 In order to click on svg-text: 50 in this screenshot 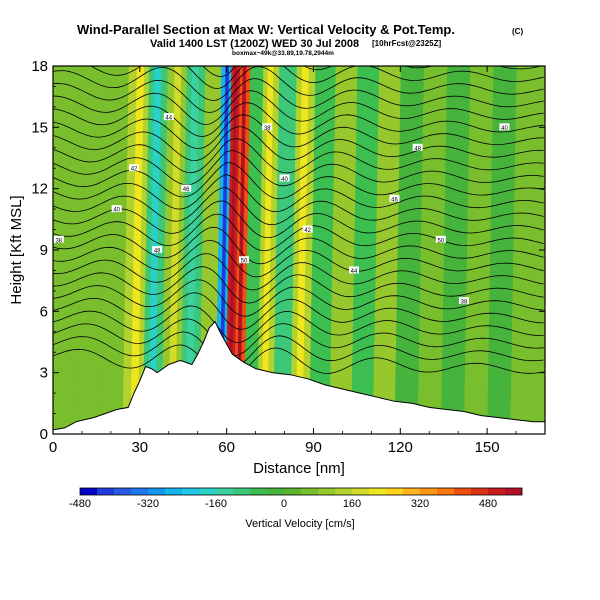, I will do `click(440, 241)`.